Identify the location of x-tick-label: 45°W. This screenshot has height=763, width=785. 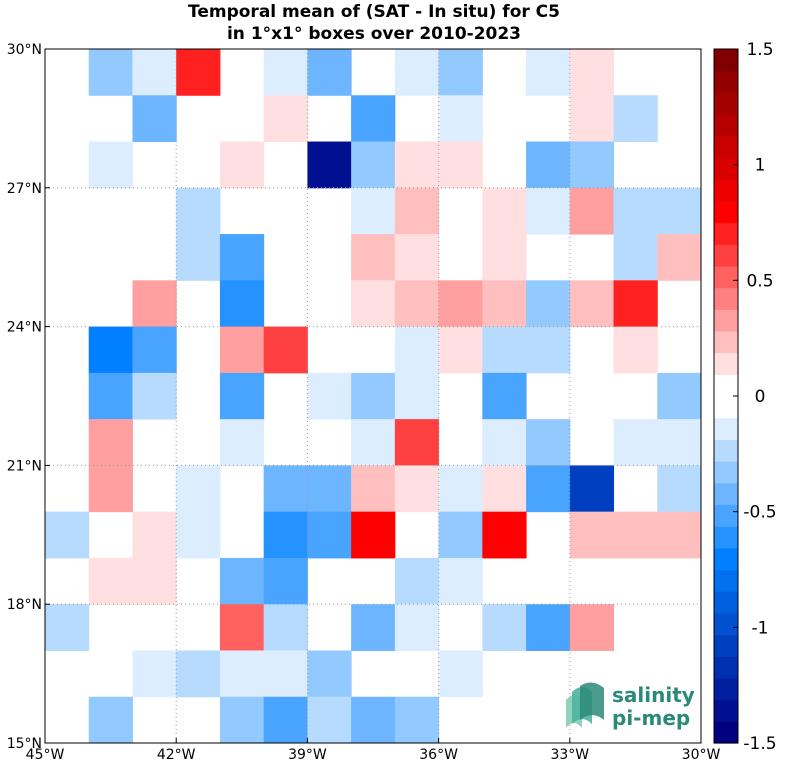
(45, 755).